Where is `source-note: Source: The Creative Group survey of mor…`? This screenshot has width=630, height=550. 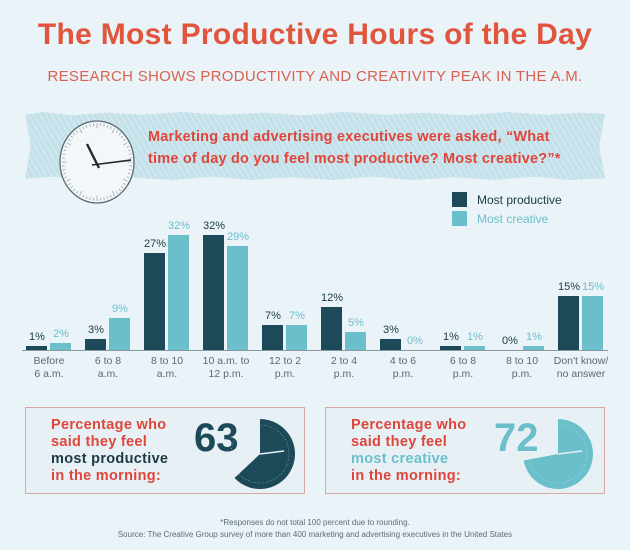 source-note: Source: The Creative Group survey of mor… is located at coordinates (315, 534).